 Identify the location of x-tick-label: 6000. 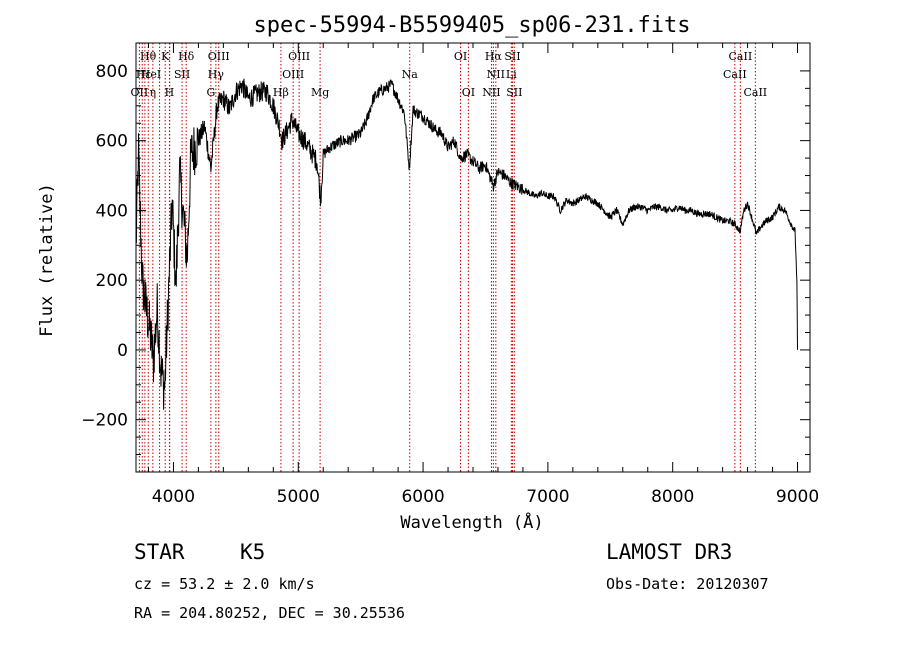
(422, 497).